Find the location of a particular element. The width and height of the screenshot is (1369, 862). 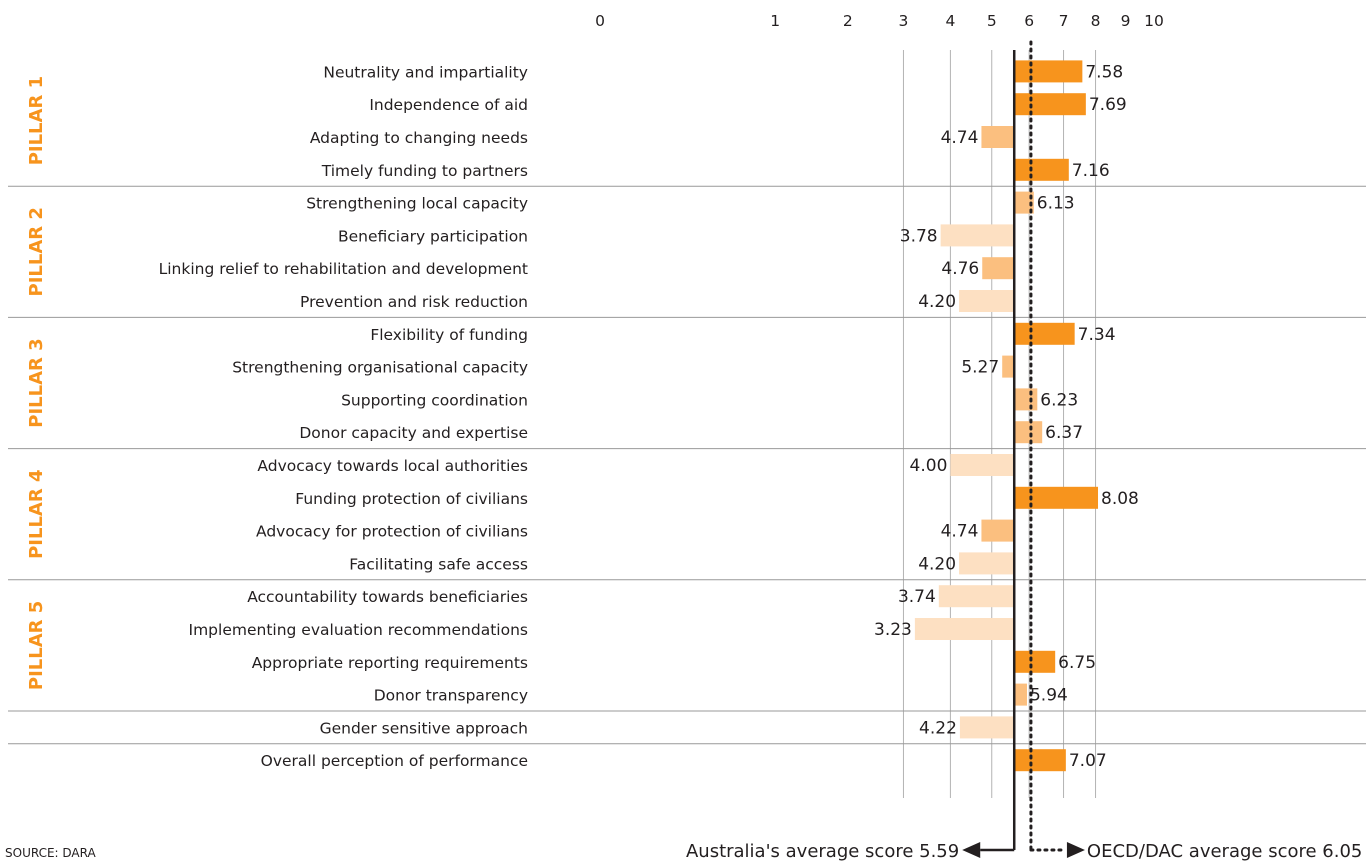

value-label: 7.07 is located at coordinates (1088, 761).